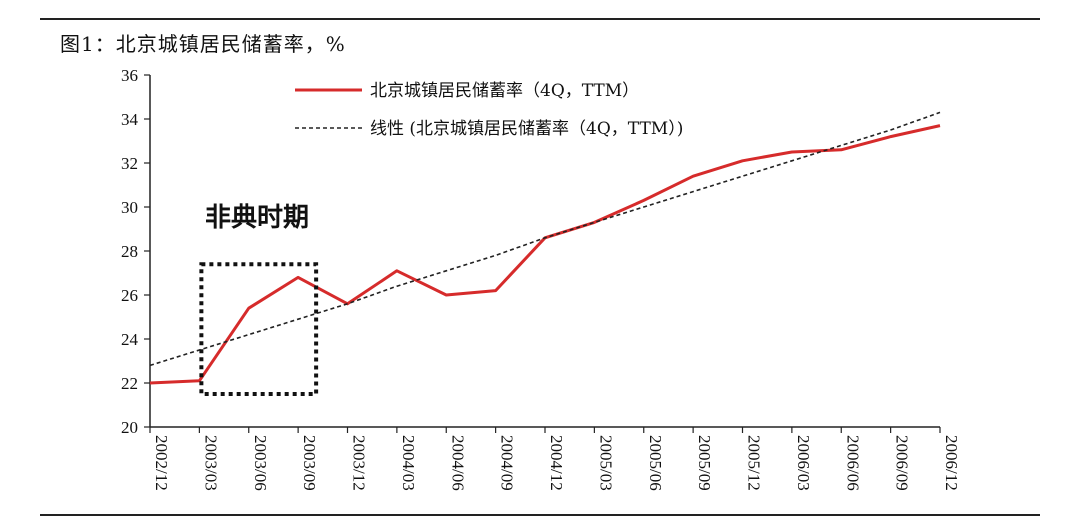 This screenshot has height=526, width=1080. I want to click on y-tick-label: 22, so click(129, 383).